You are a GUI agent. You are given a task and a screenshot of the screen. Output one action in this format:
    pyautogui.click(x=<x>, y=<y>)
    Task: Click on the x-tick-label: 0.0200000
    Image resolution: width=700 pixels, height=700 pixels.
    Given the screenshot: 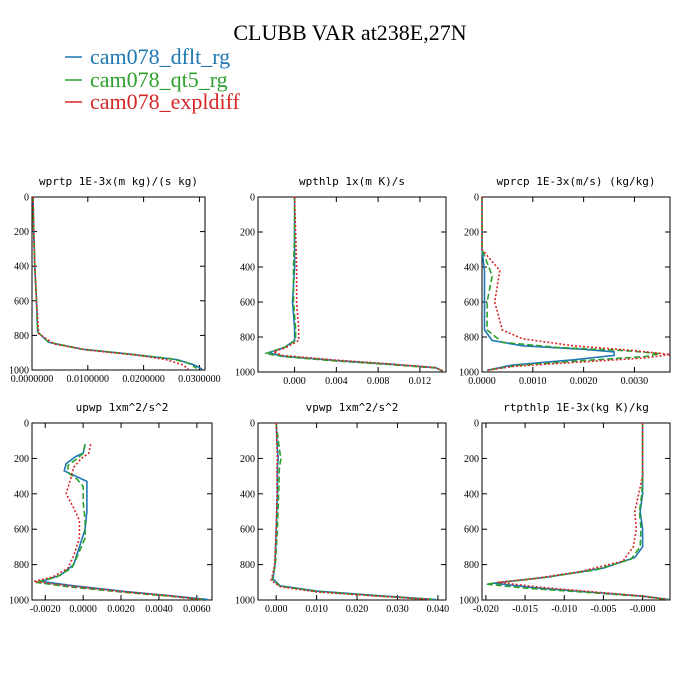 What is the action you would take?
    pyautogui.click(x=143, y=379)
    